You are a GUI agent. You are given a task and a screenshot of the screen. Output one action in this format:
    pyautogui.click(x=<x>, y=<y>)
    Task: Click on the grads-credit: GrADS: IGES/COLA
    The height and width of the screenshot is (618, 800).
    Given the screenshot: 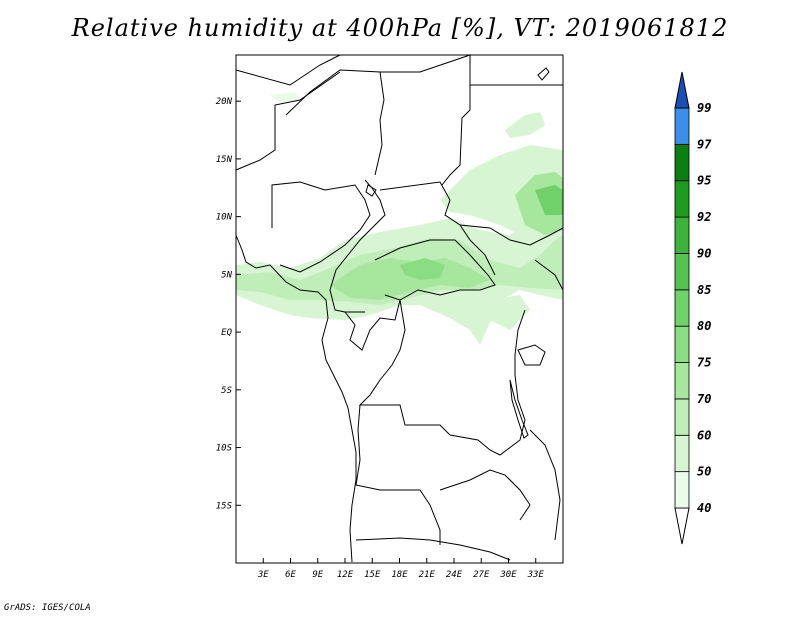 What is the action you would take?
    pyautogui.click(x=47, y=608)
    